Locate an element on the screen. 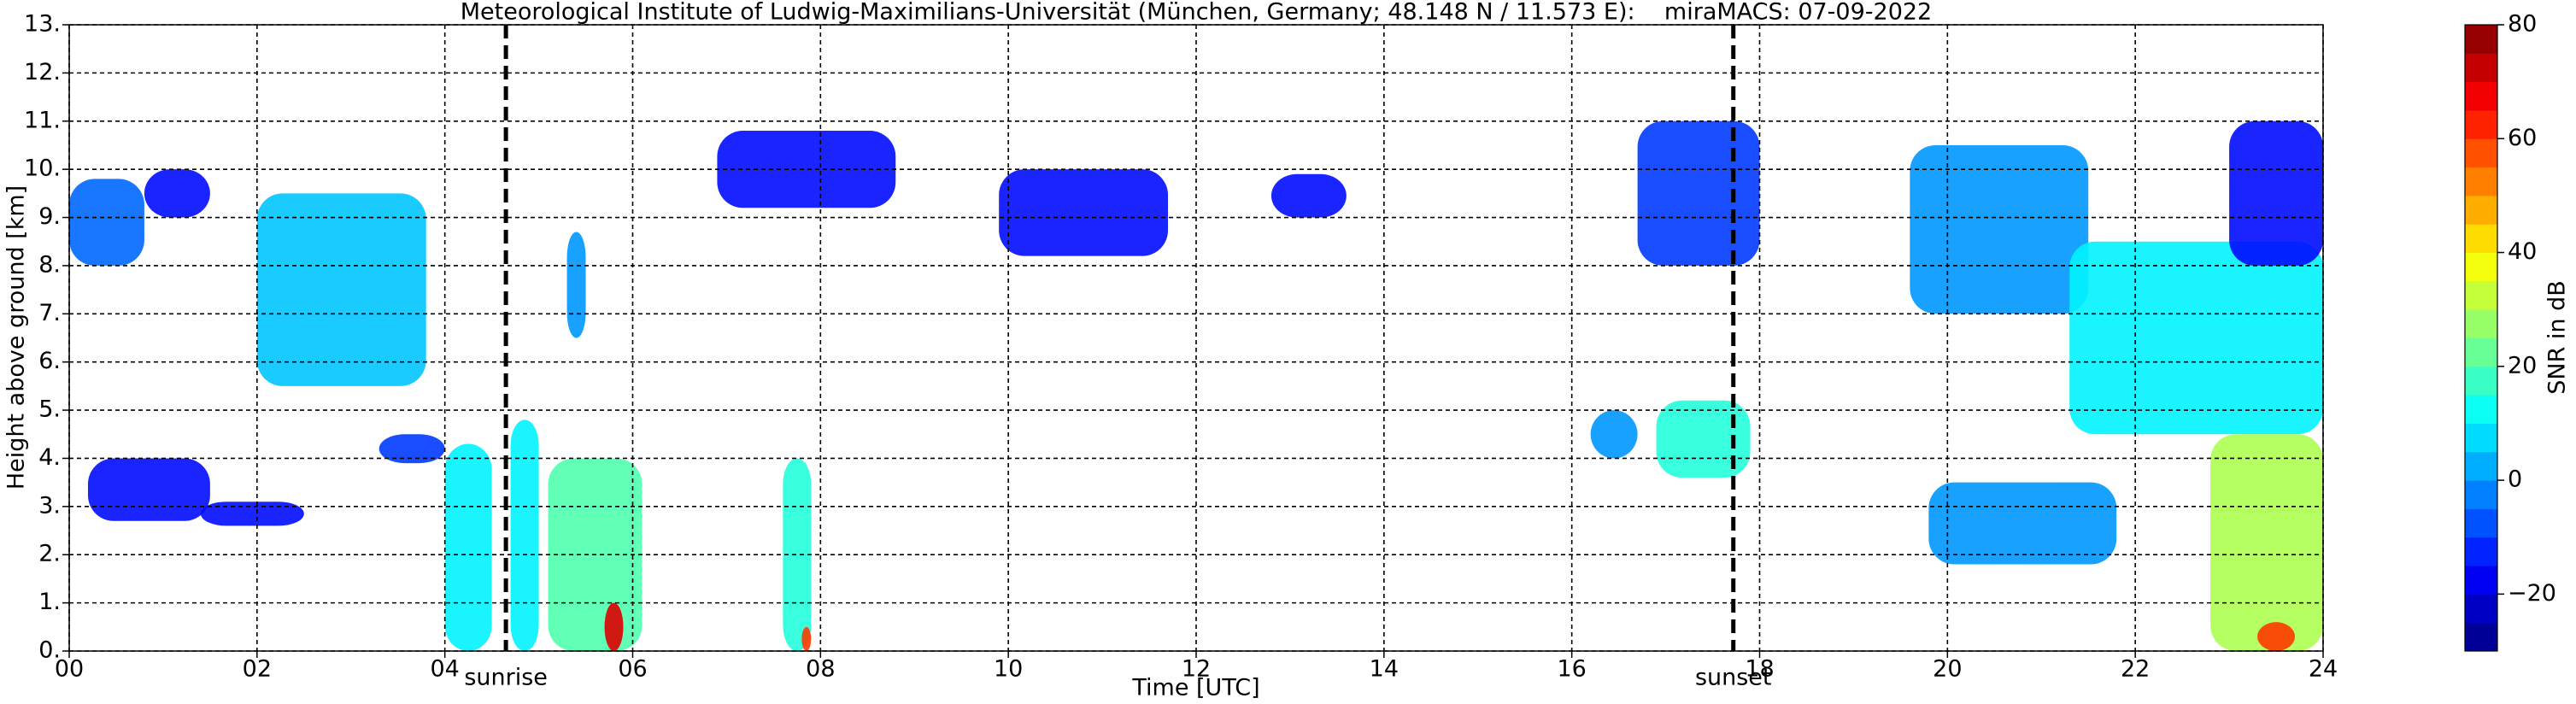 This screenshot has height=704, width=2576. x-tick-label: 08 is located at coordinates (820, 669).